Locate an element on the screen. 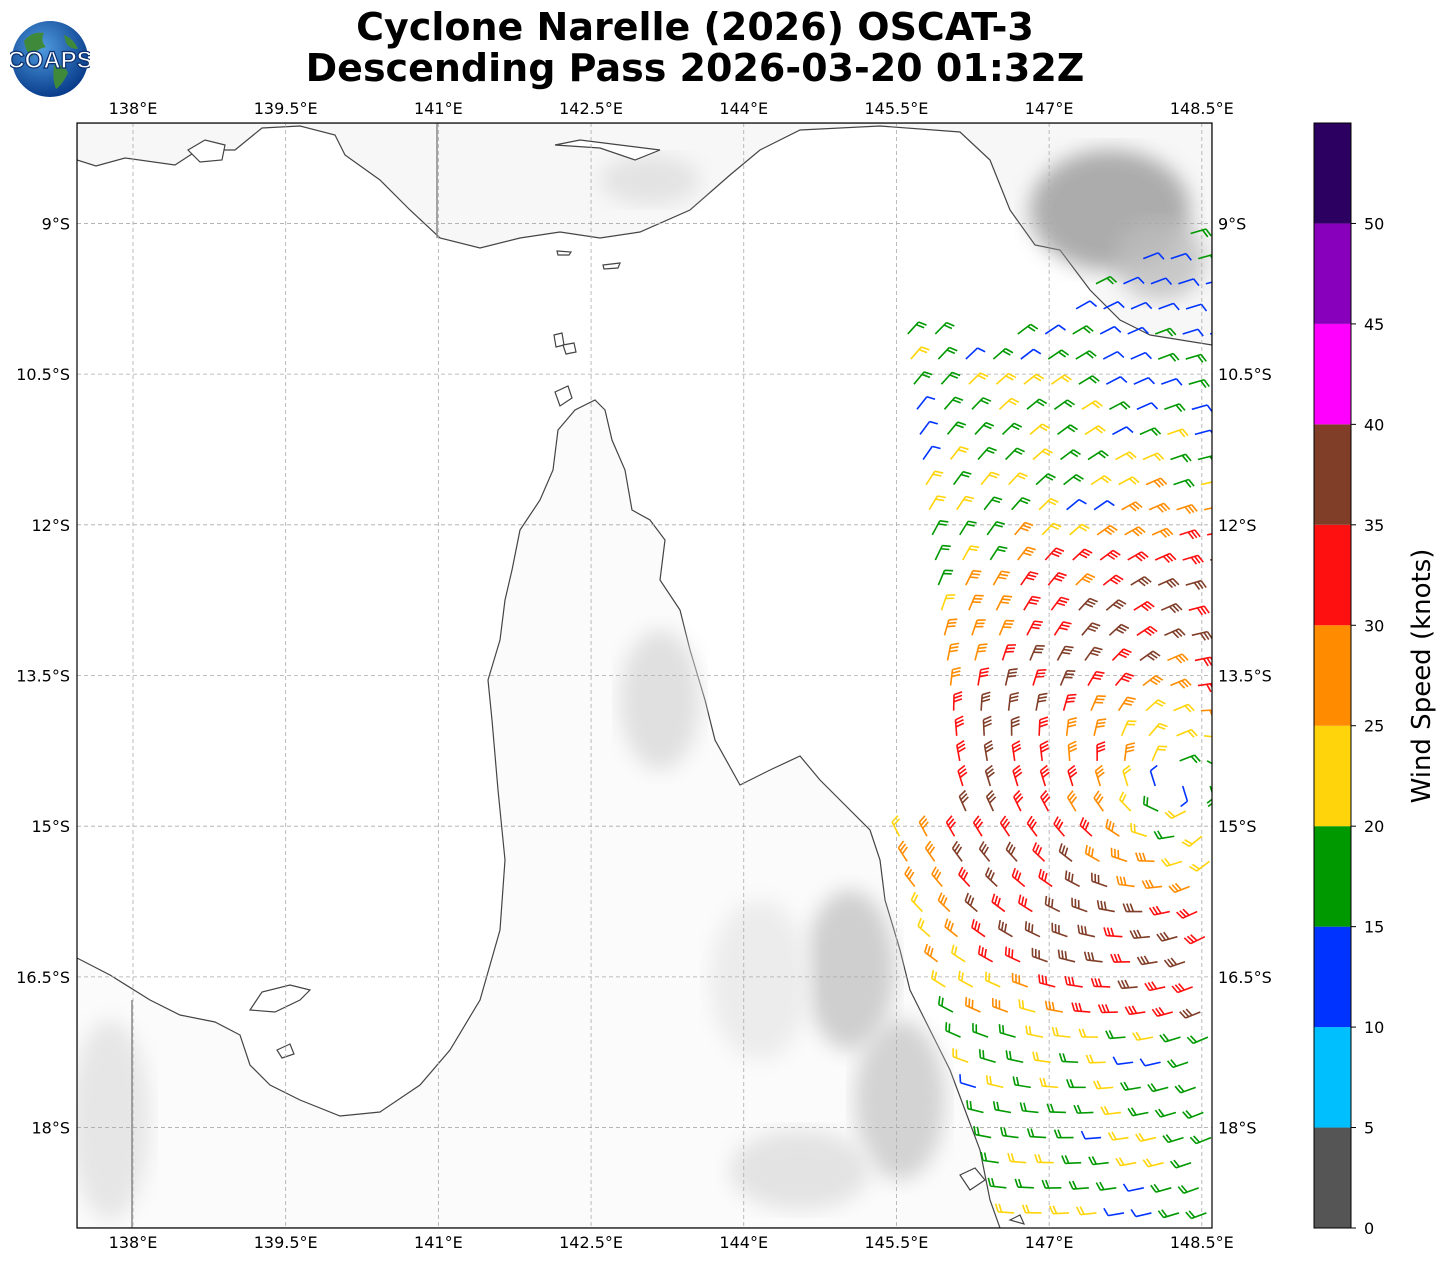  lon-tick-label-top: 139.5°E is located at coordinates (286, 108).